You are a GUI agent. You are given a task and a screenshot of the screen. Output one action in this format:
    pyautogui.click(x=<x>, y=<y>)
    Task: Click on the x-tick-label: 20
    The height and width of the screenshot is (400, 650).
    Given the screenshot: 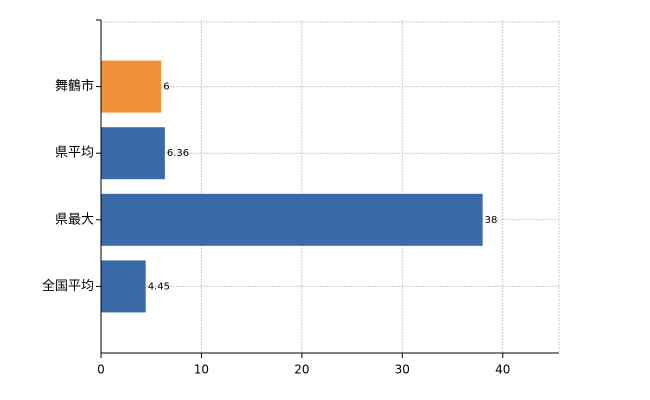 What is the action you would take?
    pyautogui.click(x=301, y=370)
    